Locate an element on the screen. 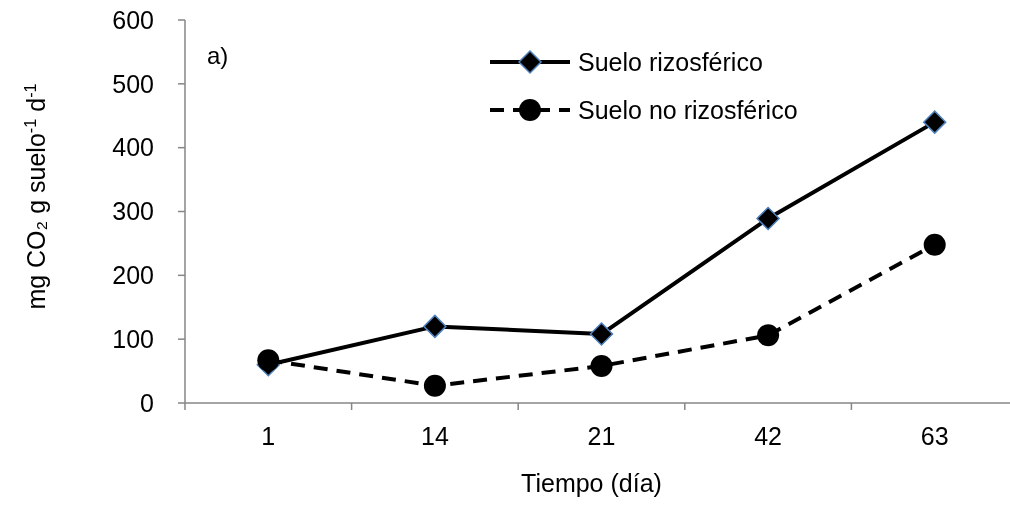 The width and height of the screenshot is (1010, 507). x-tick-label: 63 is located at coordinates (934, 436).